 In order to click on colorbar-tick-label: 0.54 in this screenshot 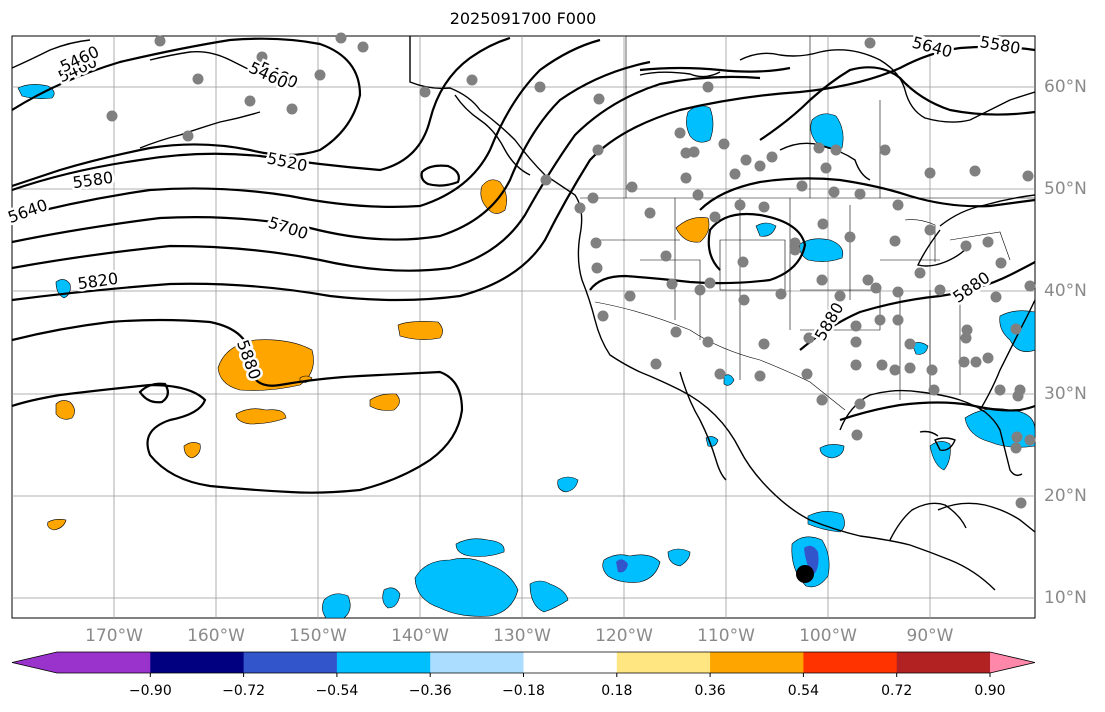, I will do `click(803, 691)`.